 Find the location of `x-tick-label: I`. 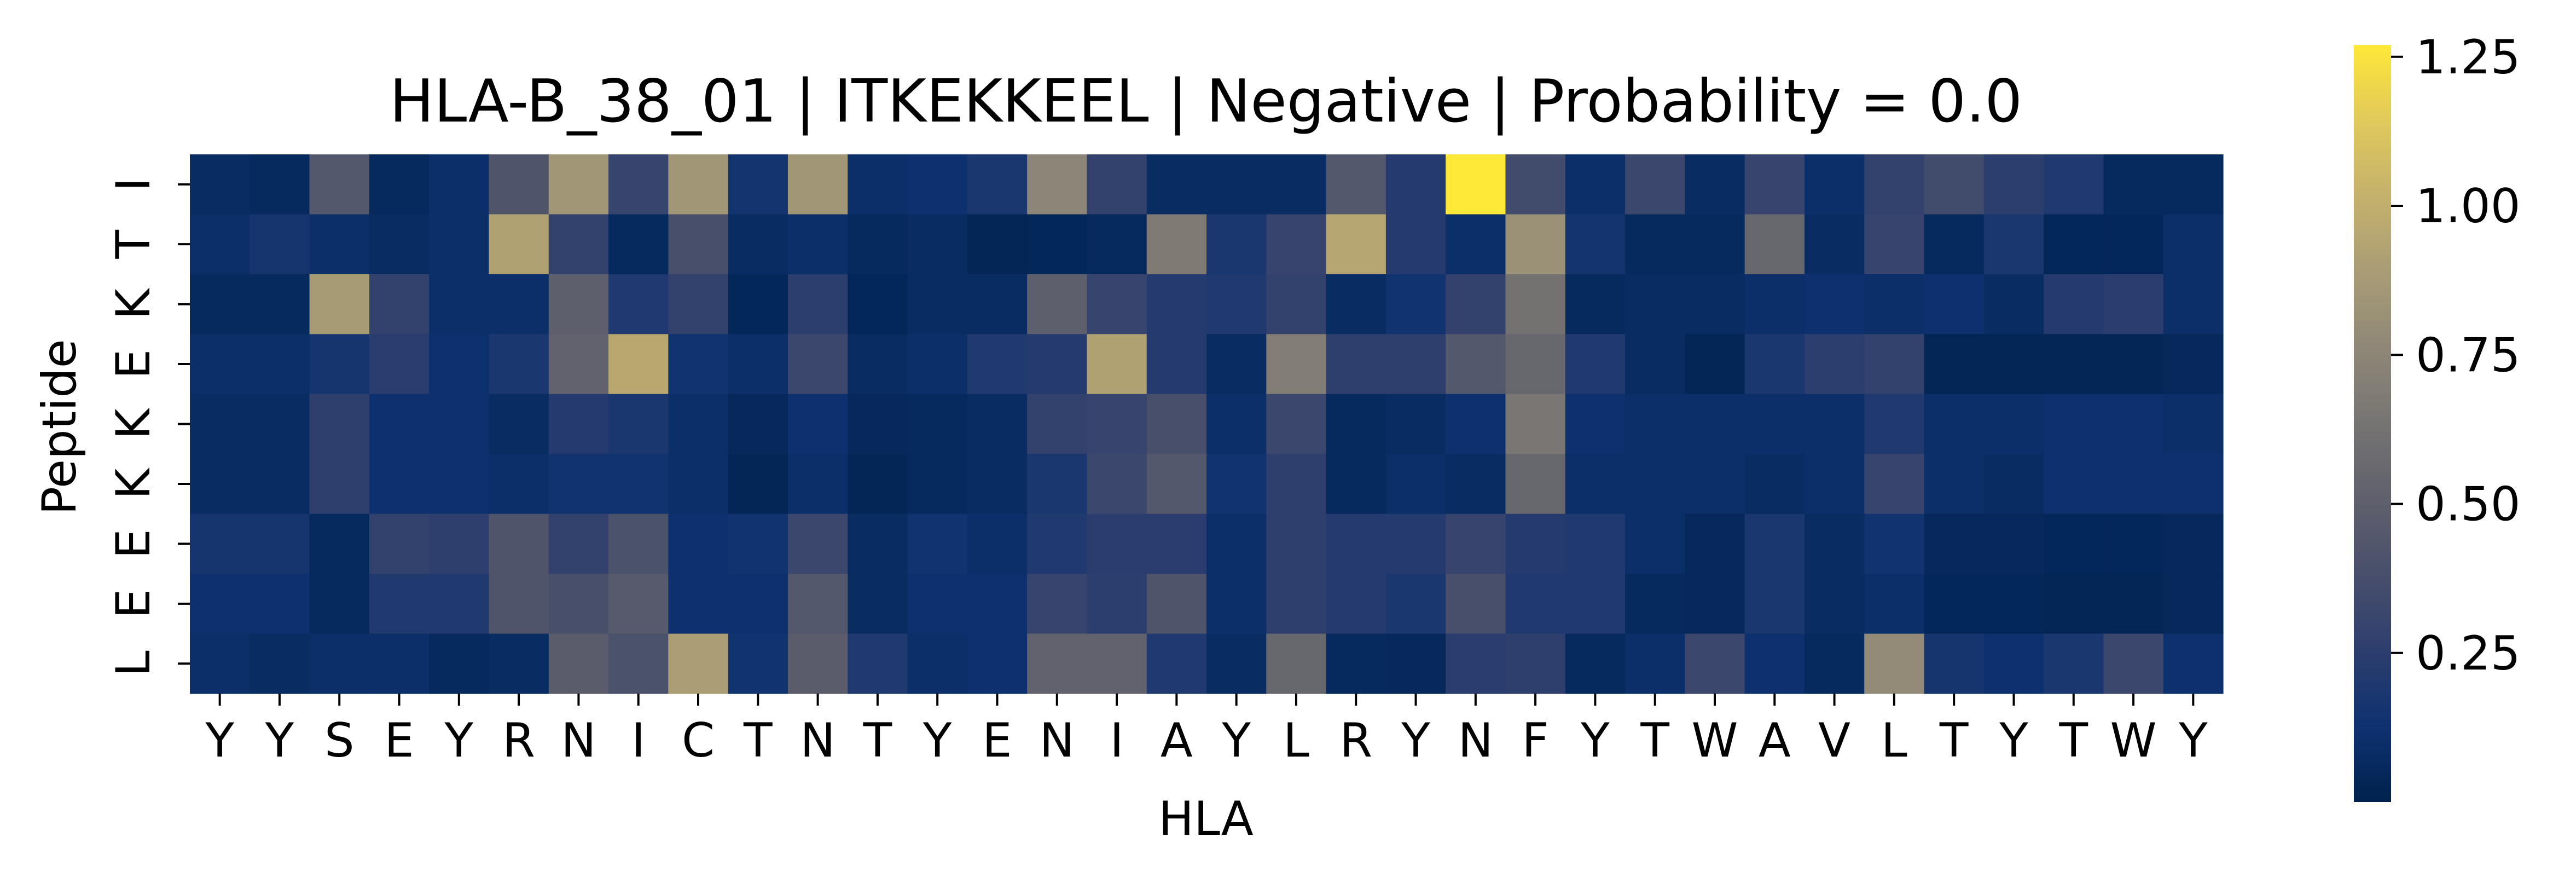

x-tick-label: I is located at coordinates (638, 740).